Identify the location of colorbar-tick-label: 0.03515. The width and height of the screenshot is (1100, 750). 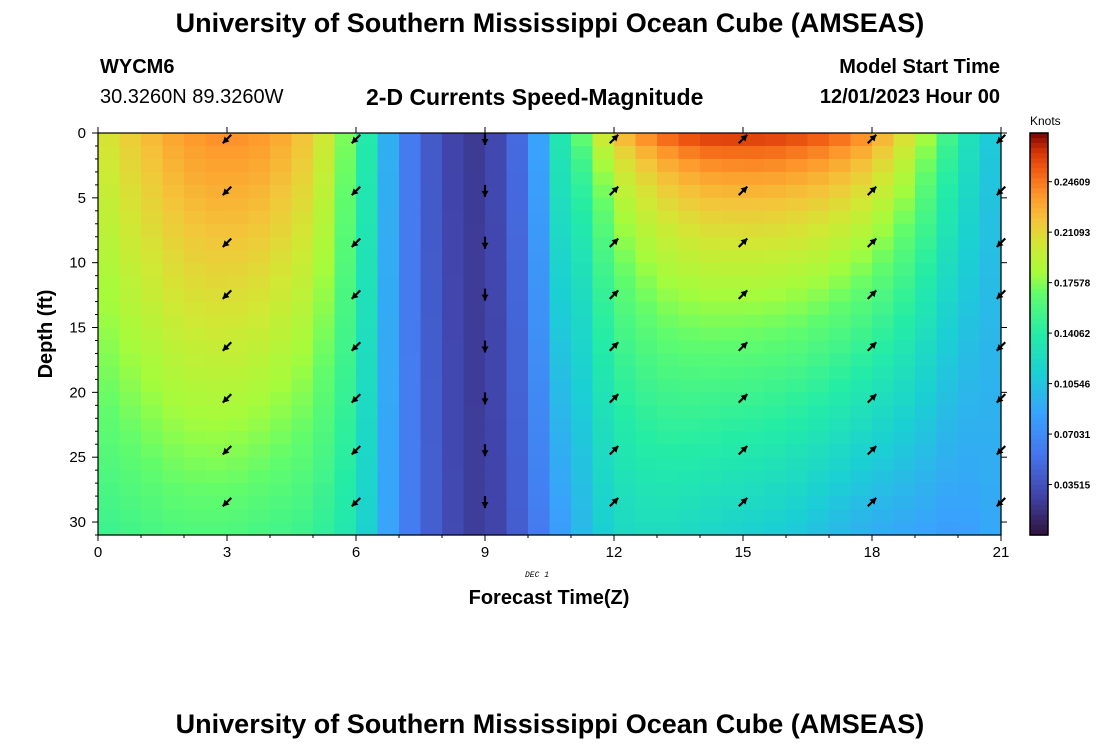
(1072, 486).